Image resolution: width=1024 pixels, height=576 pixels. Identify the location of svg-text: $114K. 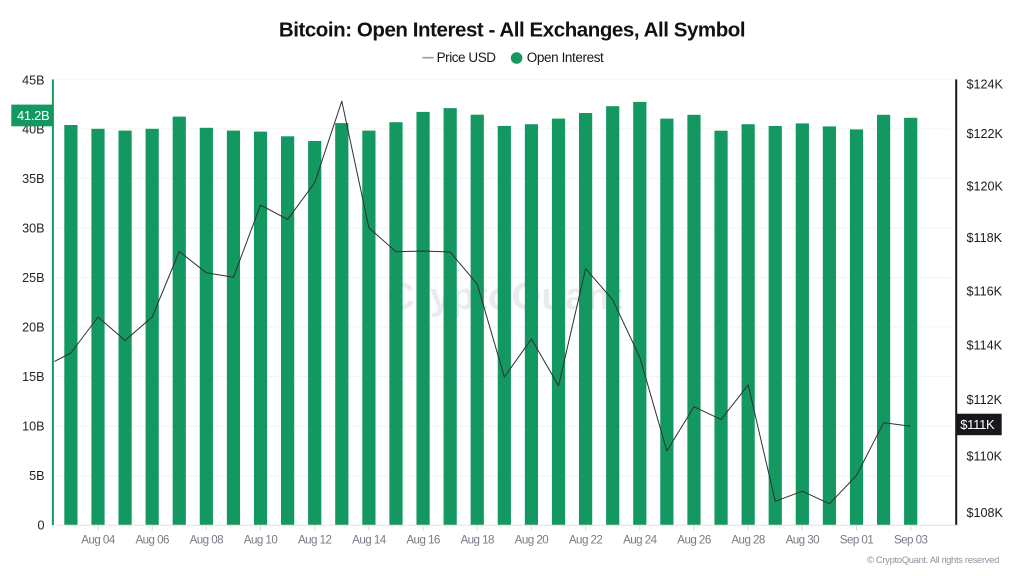
(985, 345).